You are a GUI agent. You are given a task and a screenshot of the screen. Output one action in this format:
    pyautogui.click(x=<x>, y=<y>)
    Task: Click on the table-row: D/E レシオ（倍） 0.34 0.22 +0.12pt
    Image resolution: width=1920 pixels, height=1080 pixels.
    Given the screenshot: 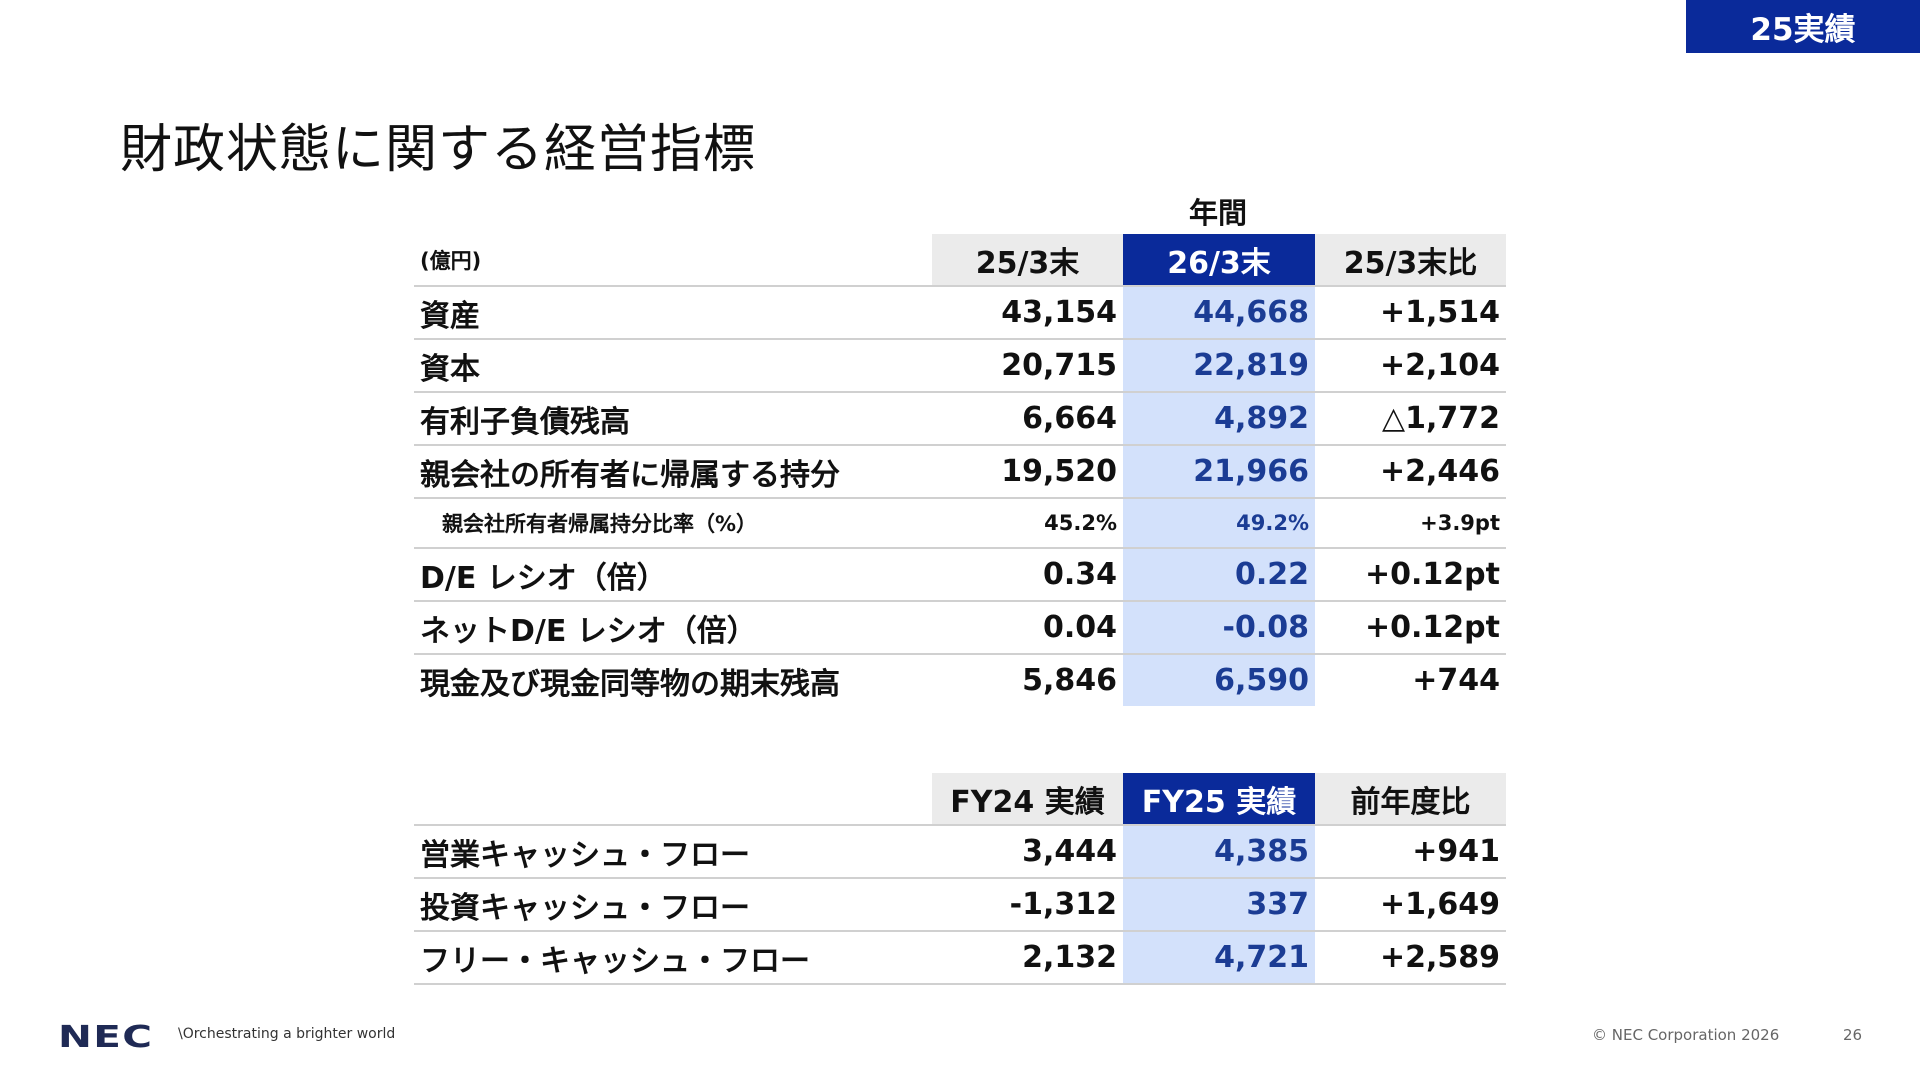 What is the action you would take?
    pyautogui.click(x=960, y=575)
    